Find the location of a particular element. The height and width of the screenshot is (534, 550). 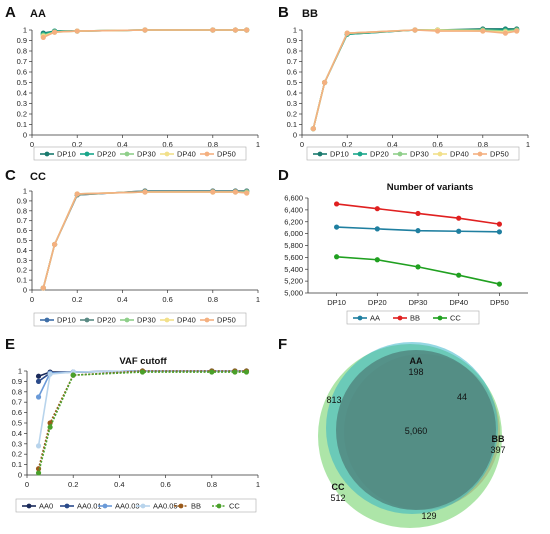

panel-e-legend-label-aa003: AA0.03 is located at coordinates (127, 506).